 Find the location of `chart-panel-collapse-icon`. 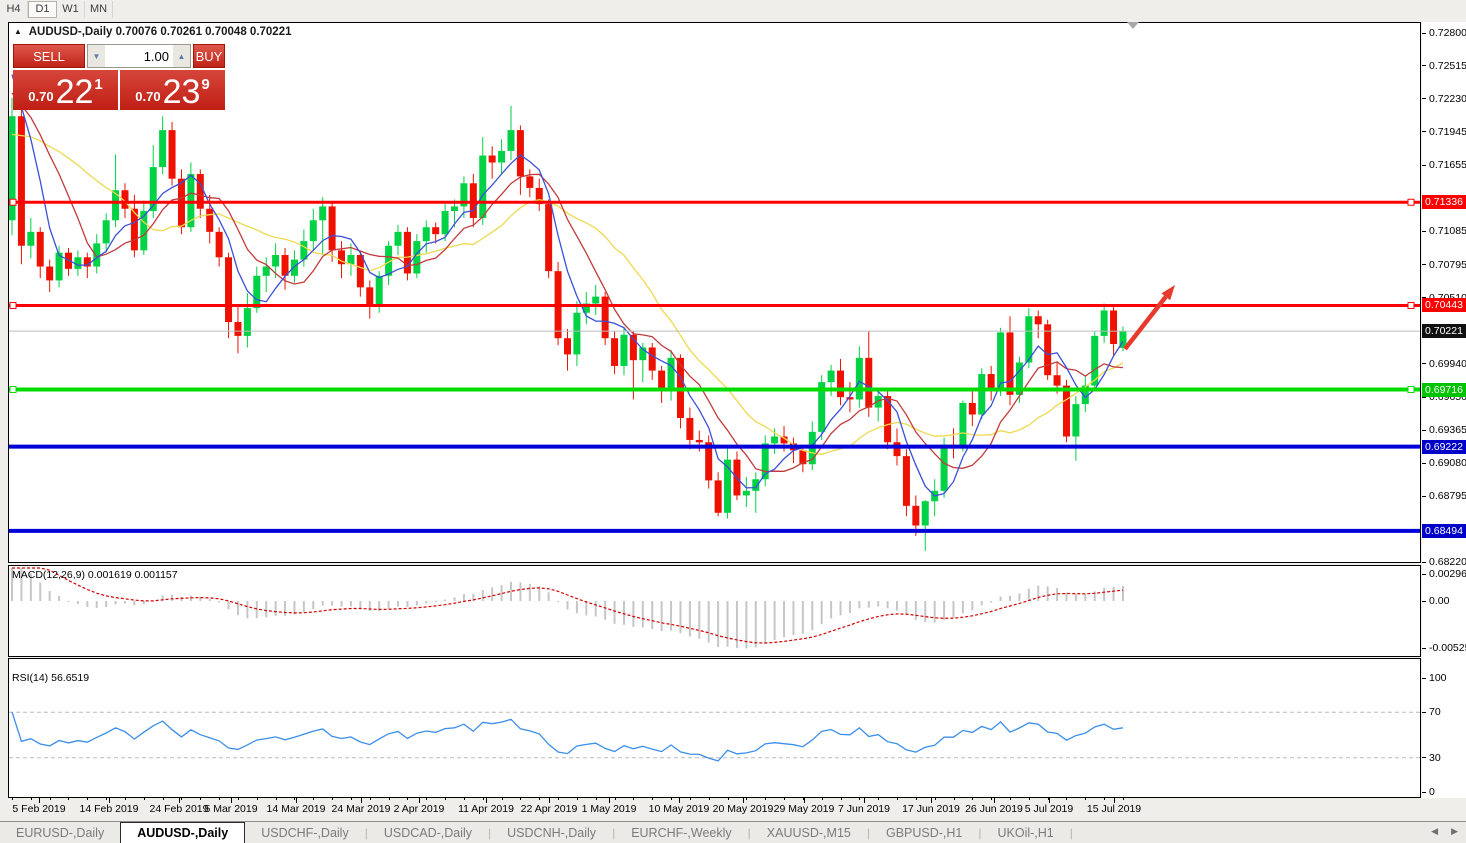

chart-panel-collapse-icon is located at coordinates (1133, 25).